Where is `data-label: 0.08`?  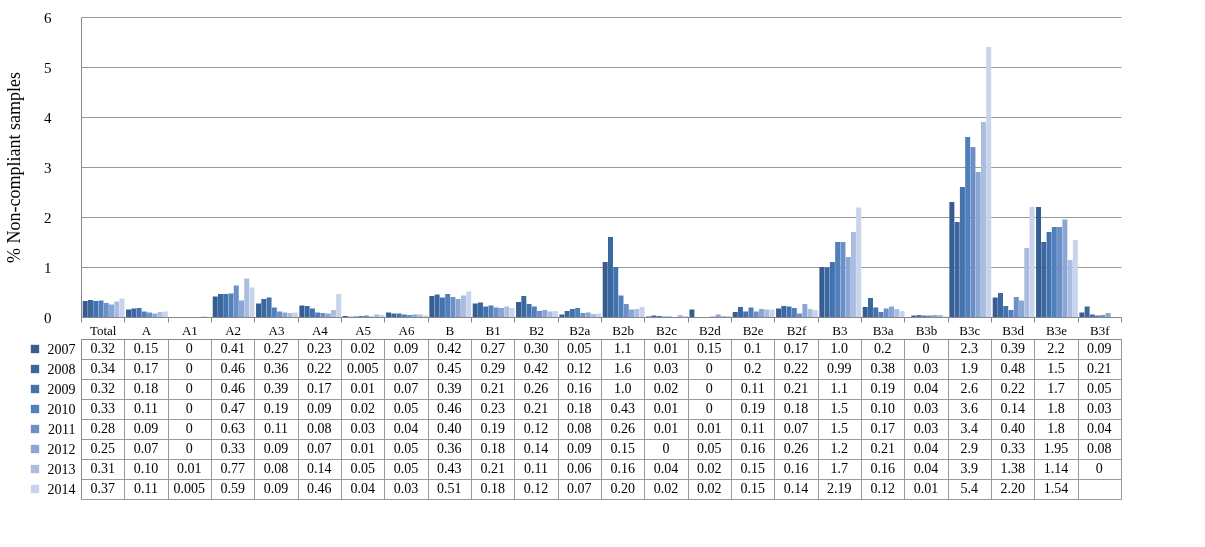
data-label: 0.08 is located at coordinates (1099, 448).